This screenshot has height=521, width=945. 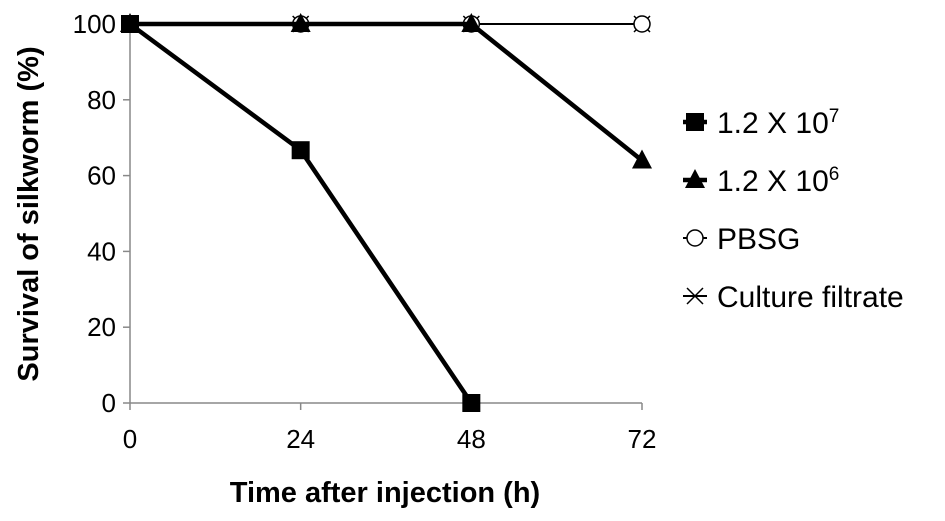 I want to click on legend-entry: PBSG, so click(x=741, y=239).